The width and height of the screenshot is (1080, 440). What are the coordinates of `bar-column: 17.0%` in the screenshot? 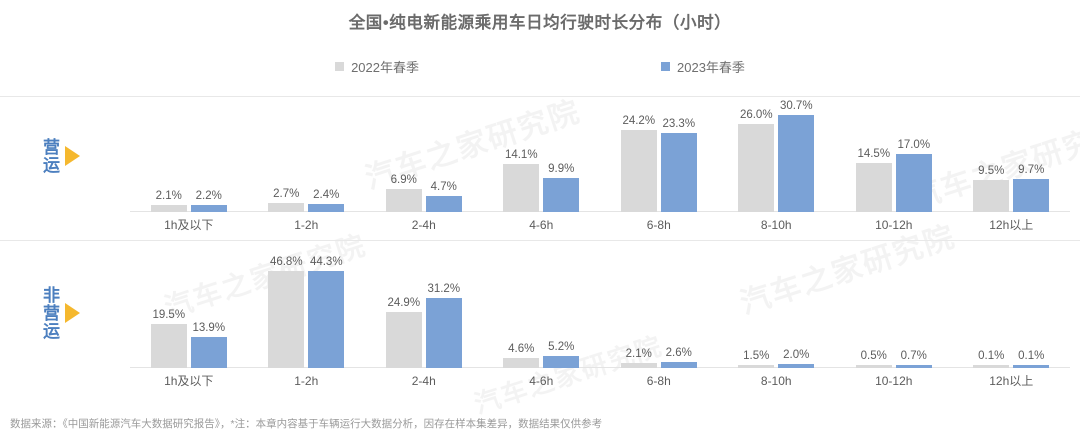 It's located at (913, 156).